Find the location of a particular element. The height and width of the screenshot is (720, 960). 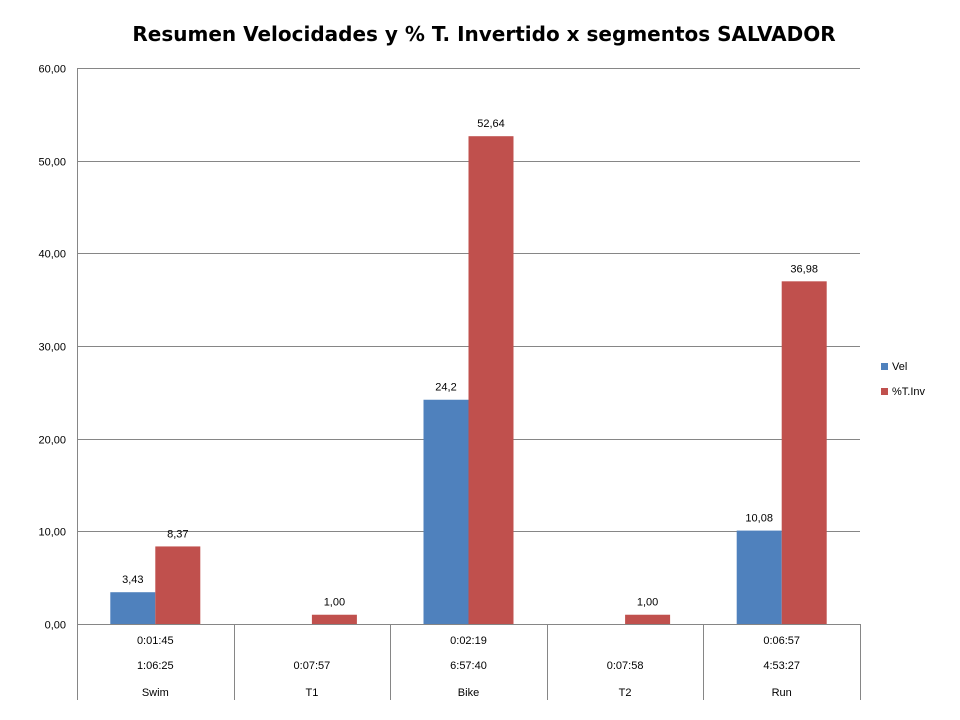

y-tick-label: 0,00 is located at coordinates (55, 626).